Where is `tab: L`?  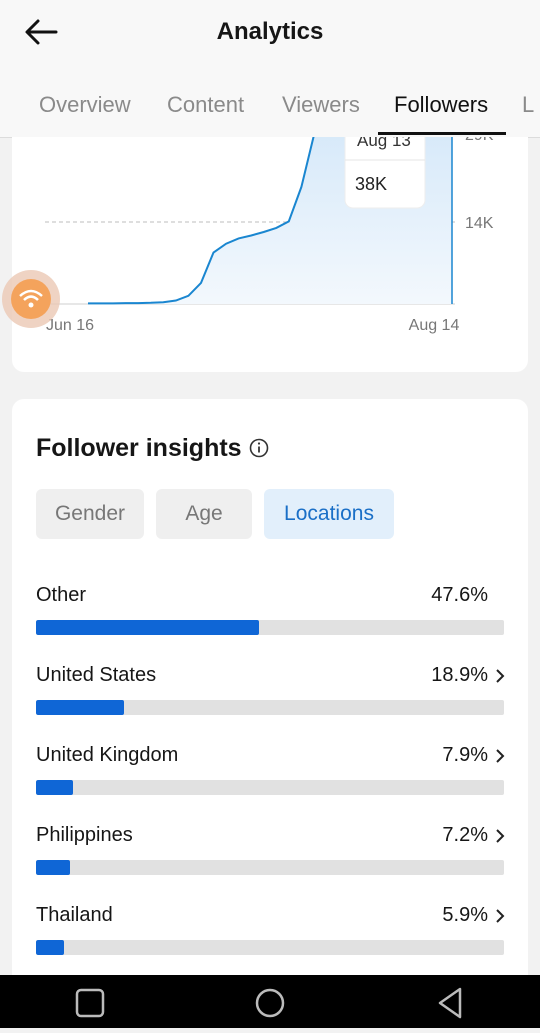
tab: L is located at coordinates (528, 104).